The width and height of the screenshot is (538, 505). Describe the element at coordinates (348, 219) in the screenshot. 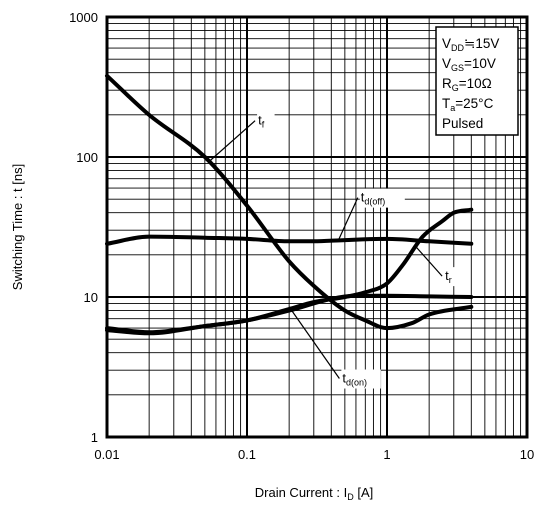

I see `annotation-leader-td-off` at that location.